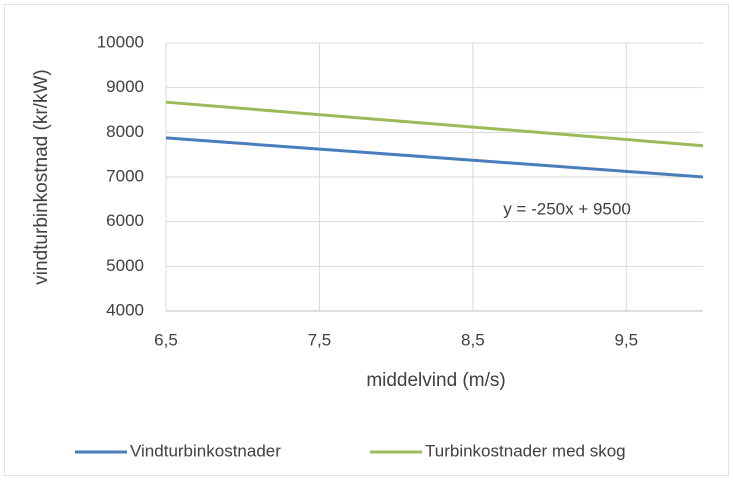  What do you see at coordinates (626, 339) in the screenshot?
I see `x-tick-label: 9,5` at bounding box center [626, 339].